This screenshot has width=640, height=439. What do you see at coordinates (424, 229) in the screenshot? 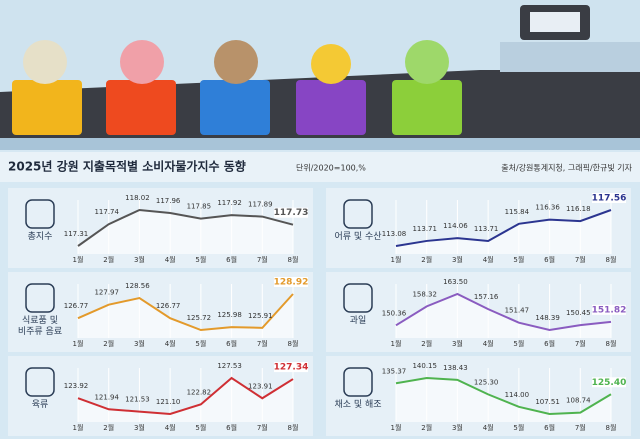
I see `value-label: 113.71` at bounding box center [424, 229].